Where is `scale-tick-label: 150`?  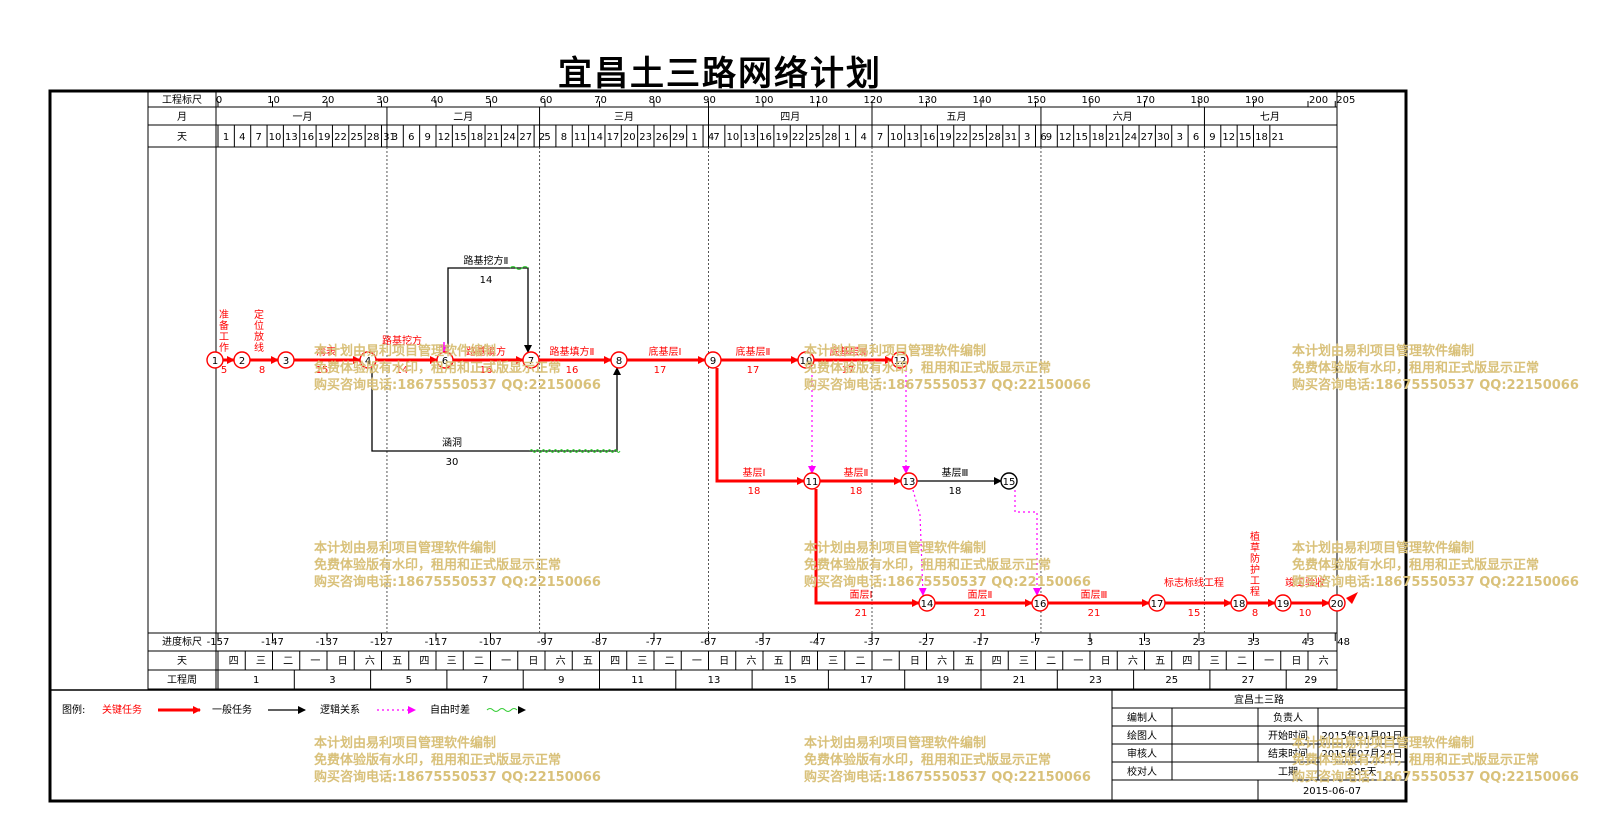 scale-tick-label: 150 is located at coordinates (1036, 100).